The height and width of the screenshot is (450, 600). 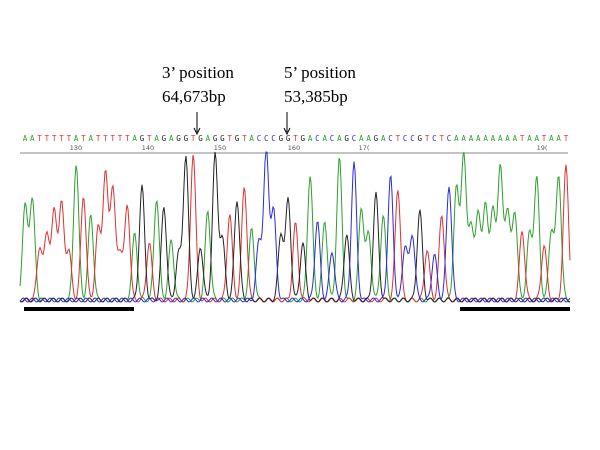 I want to click on ruler-label: 19(, so click(x=542, y=148).